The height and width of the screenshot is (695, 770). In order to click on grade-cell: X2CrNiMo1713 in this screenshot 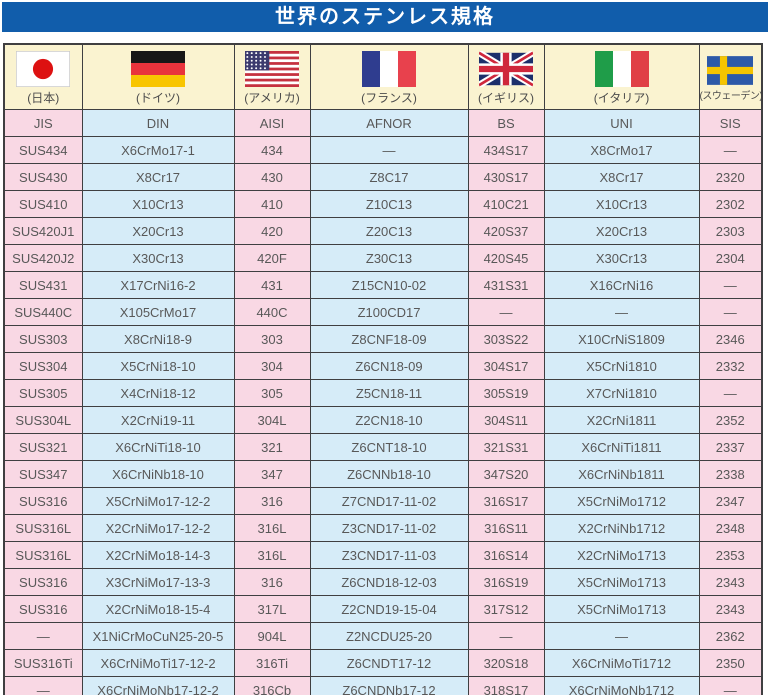, I will do `click(621, 555)`.